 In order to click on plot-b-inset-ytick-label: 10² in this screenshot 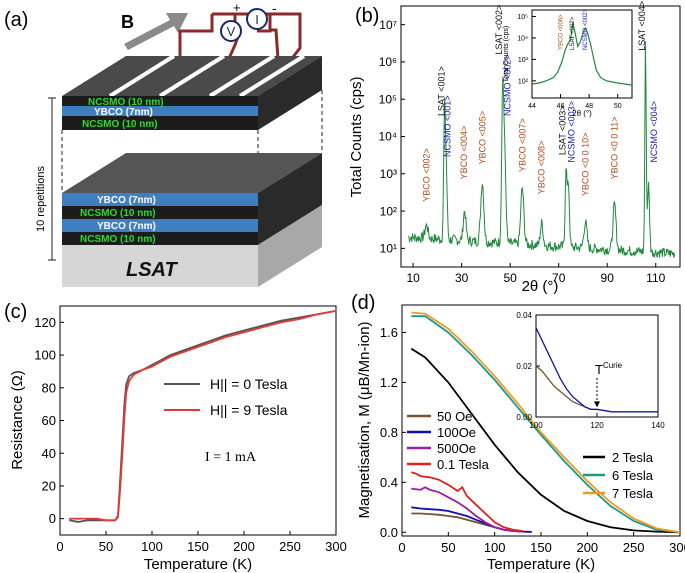, I will do `click(523, 81)`.